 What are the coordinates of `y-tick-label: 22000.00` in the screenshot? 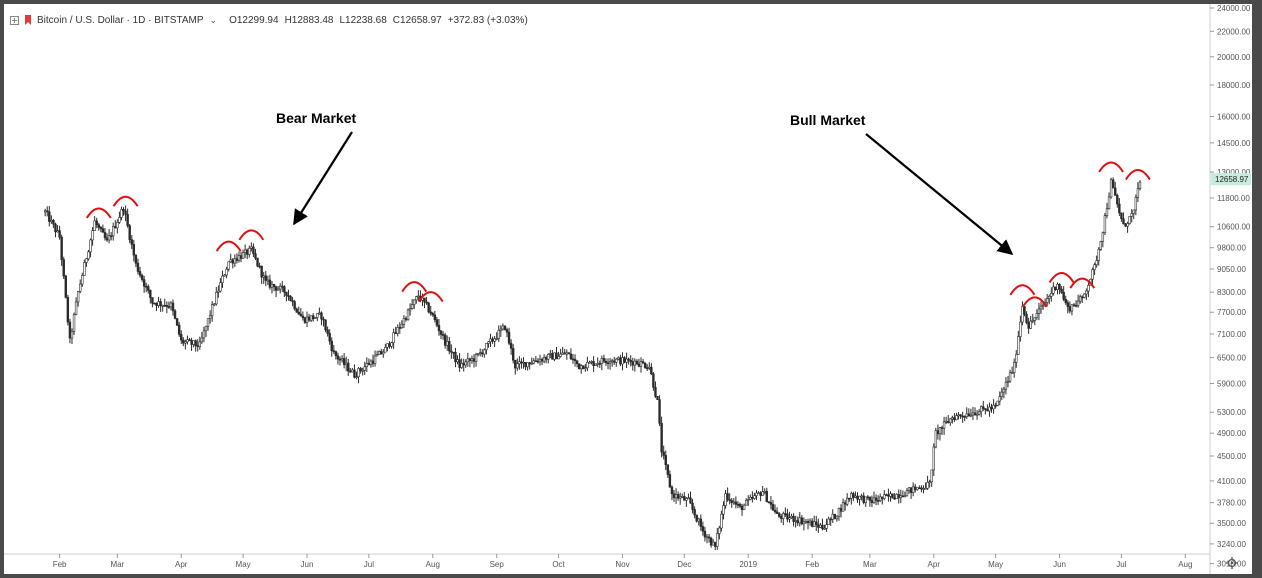 It's located at (1234, 31).